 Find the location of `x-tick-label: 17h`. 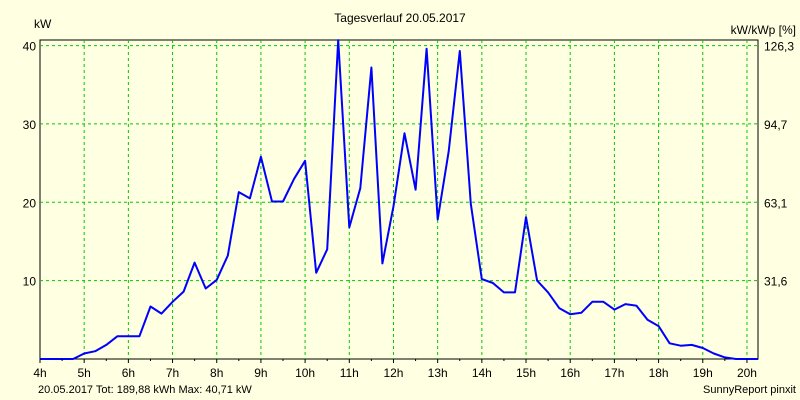

x-tick-label: 17h is located at coordinates (614, 373).